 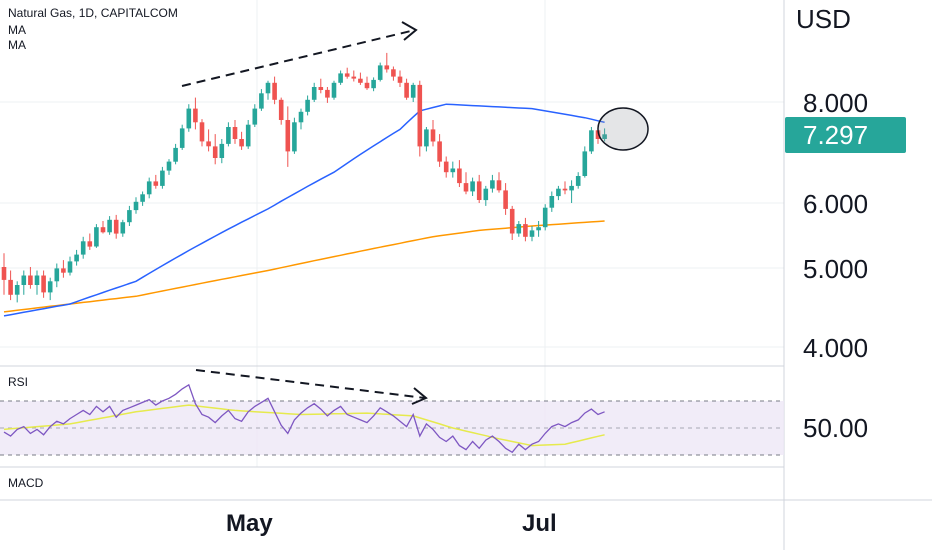 What do you see at coordinates (835, 103) in the screenshot?
I see `price-tick-8: 8.000` at bounding box center [835, 103].